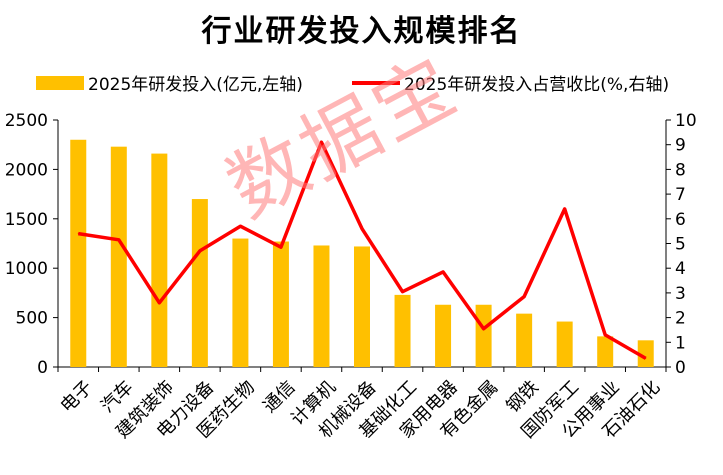 The image size is (723, 475). I want to click on y-left-tick-label: 1000, so click(26, 269).